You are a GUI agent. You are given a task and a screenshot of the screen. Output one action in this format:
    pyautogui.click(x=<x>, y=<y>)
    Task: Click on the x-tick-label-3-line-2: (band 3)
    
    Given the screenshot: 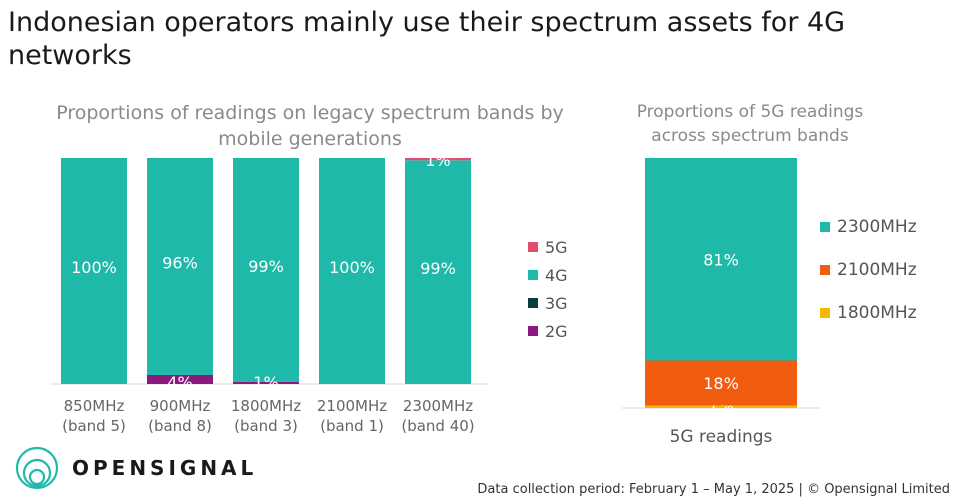 What is the action you would take?
    pyautogui.click(x=266, y=426)
    